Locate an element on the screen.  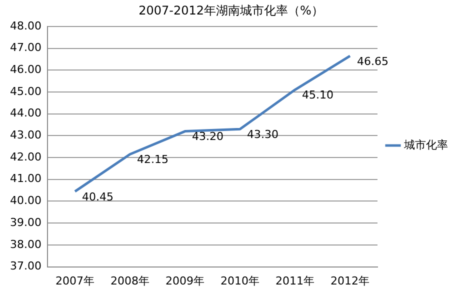
data-label: 42.15 is located at coordinates (152, 159).